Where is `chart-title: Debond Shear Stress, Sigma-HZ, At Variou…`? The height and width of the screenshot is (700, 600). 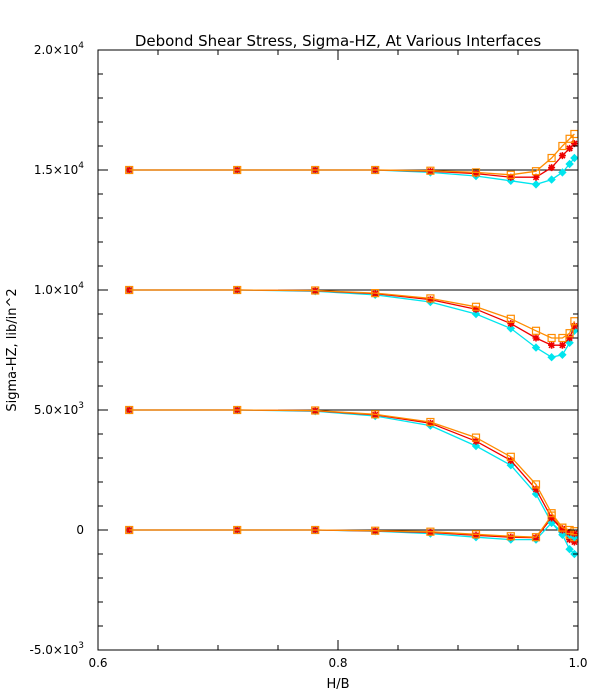
chart-title: Debond Shear Stress, Sigma-HZ, At Variou… is located at coordinates (338, 41).